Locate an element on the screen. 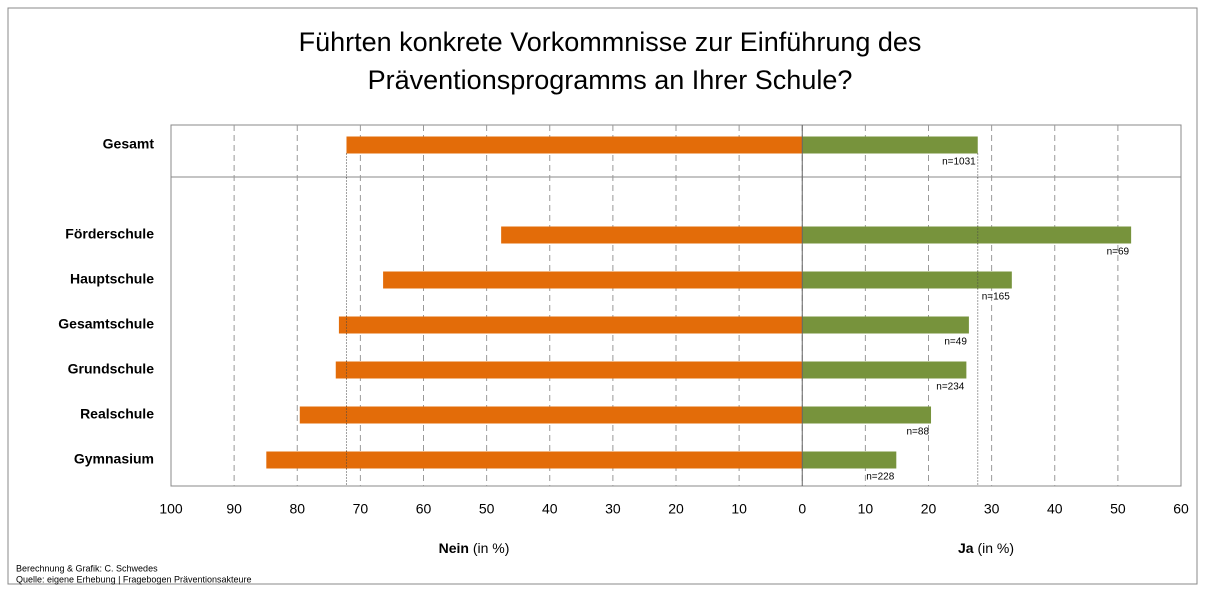 The height and width of the screenshot is (592, 1205). x-tick-label: 90 is located at coordinates (234, 509).